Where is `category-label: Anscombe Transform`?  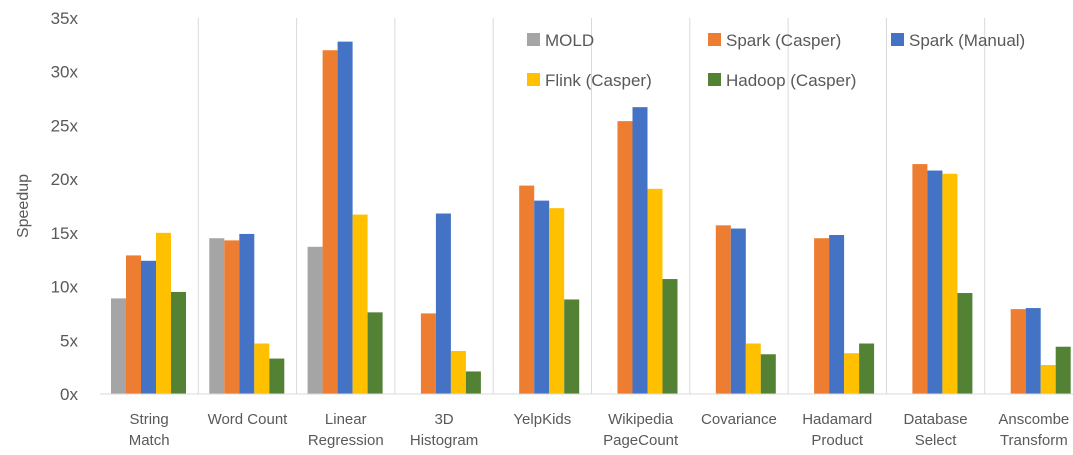 category-label: Anscombe Transform is located at coordinates (1033, 430).